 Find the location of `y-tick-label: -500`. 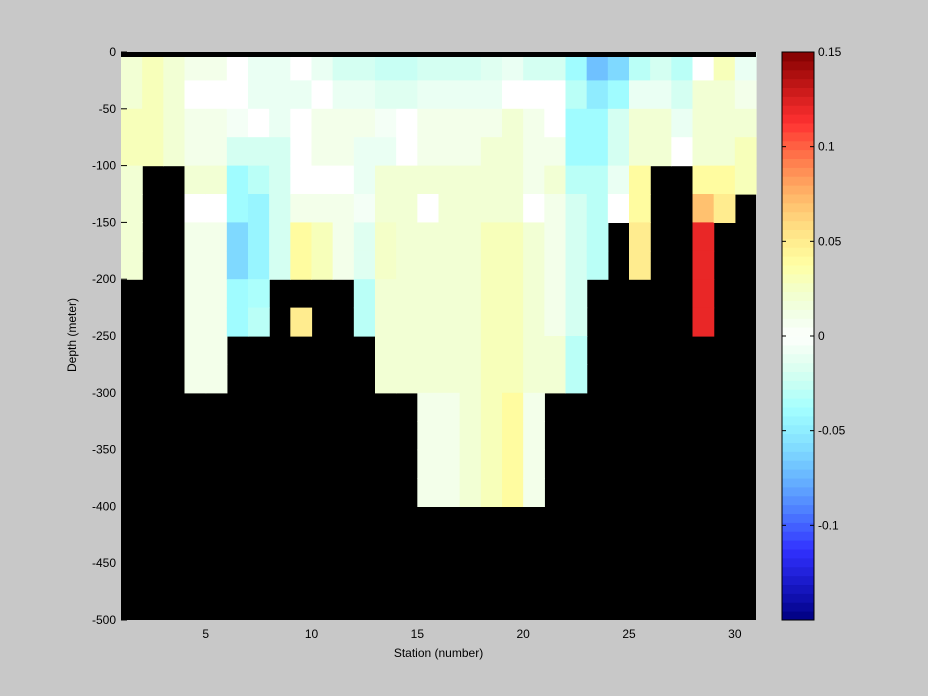

y-tick-label: -500 is located at coordinates (104, 620).